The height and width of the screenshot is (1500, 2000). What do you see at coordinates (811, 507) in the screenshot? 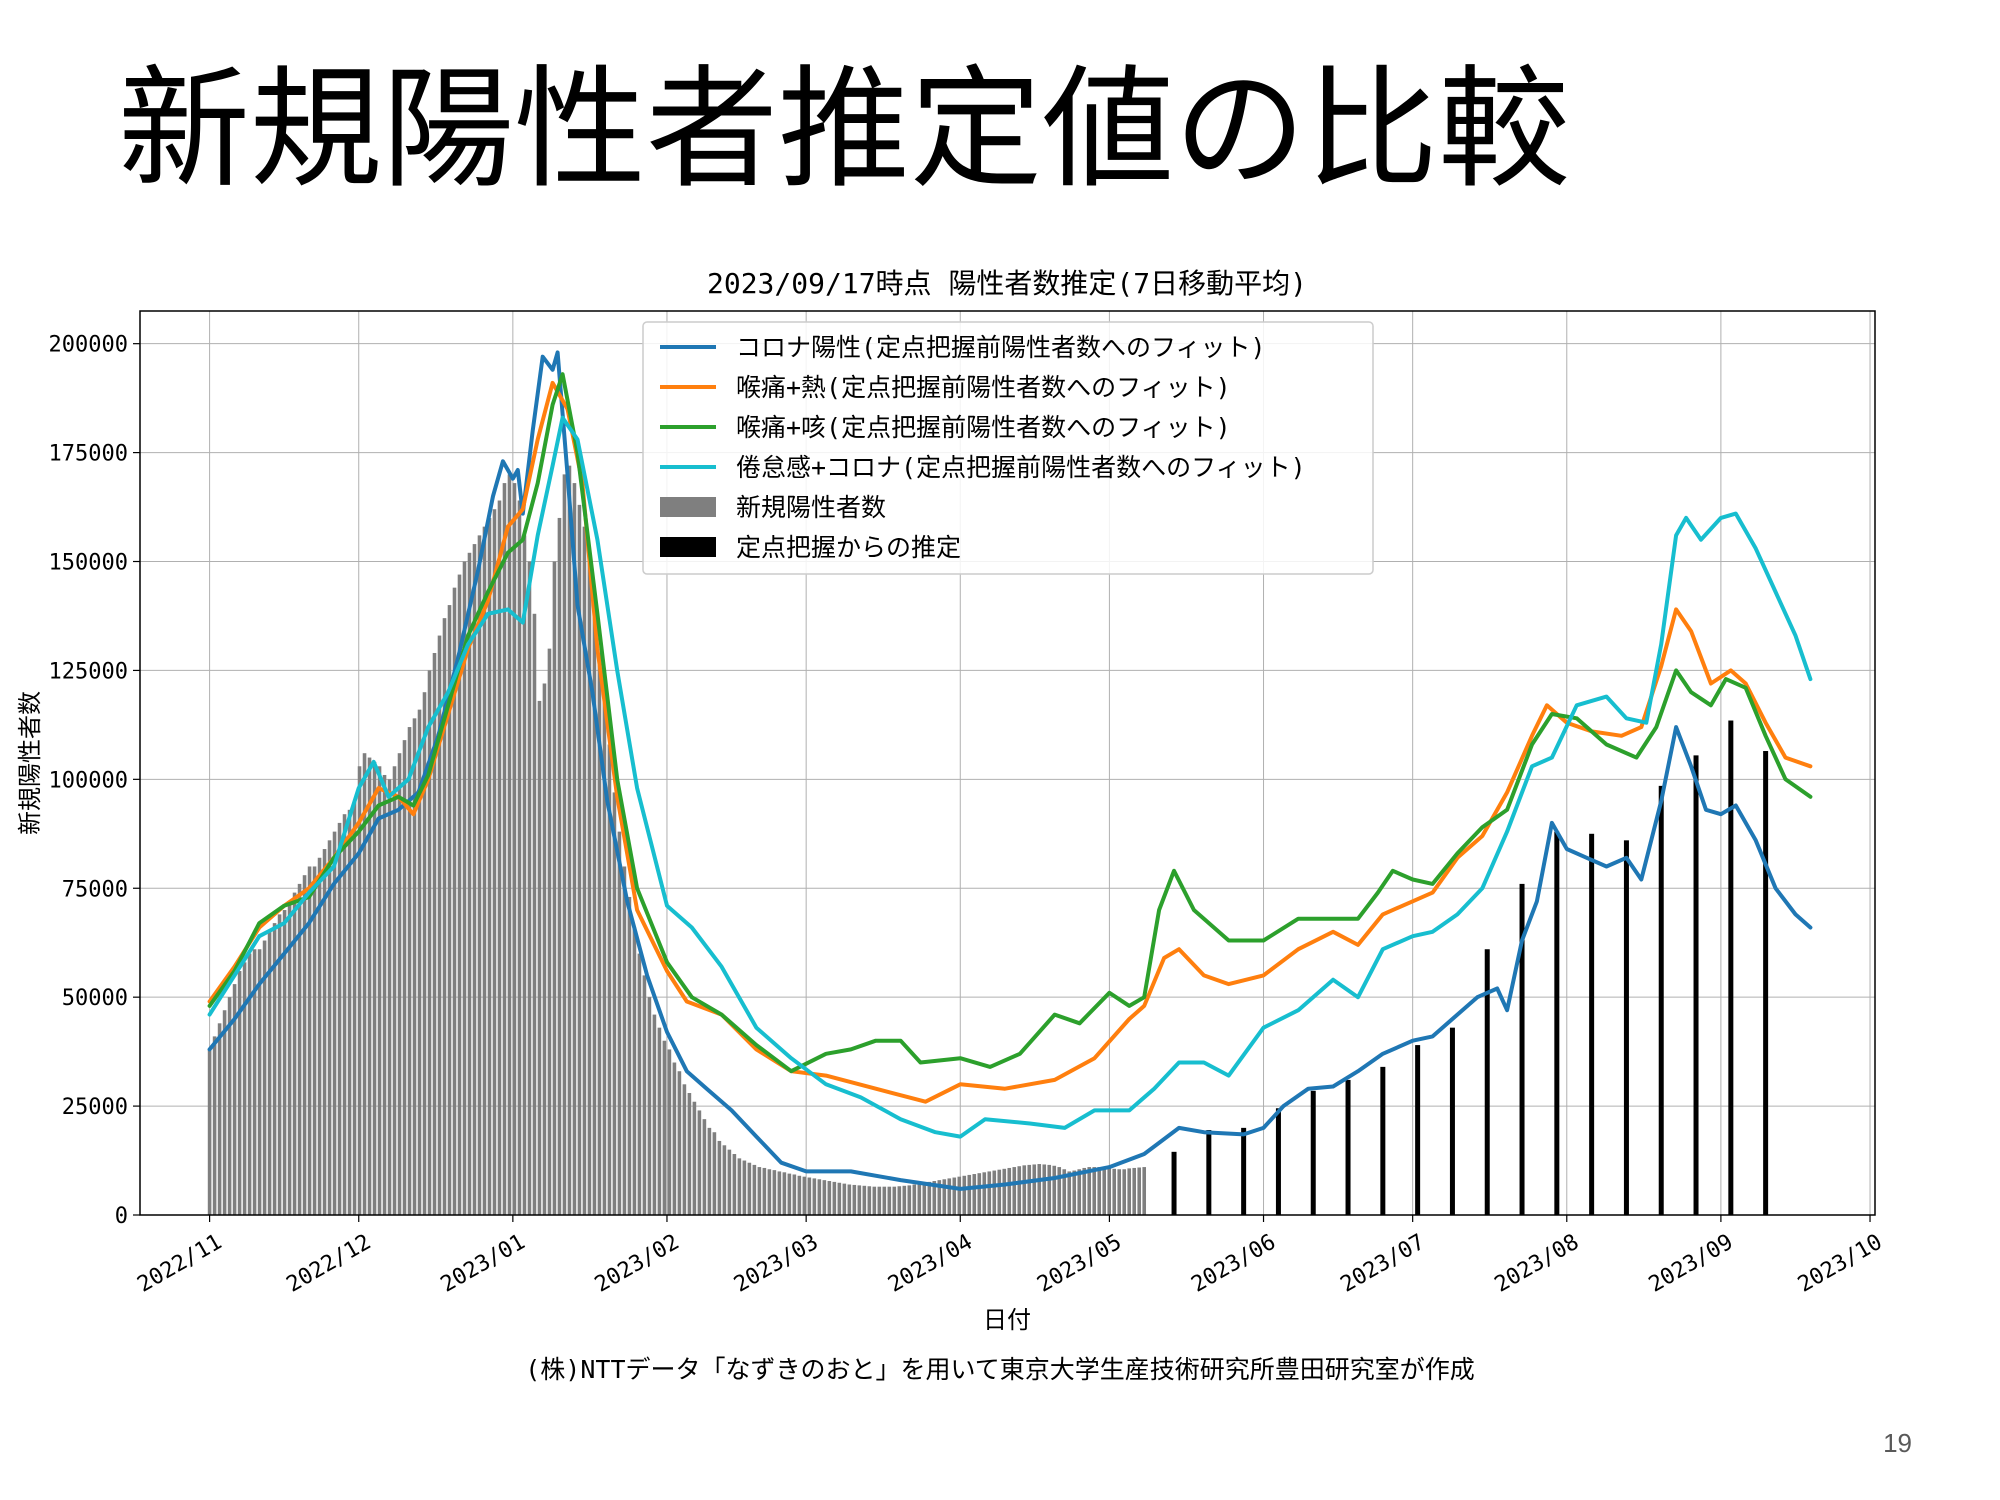
I see `legend-entry: 新規陽性者数` at bounding box center [811, 507].